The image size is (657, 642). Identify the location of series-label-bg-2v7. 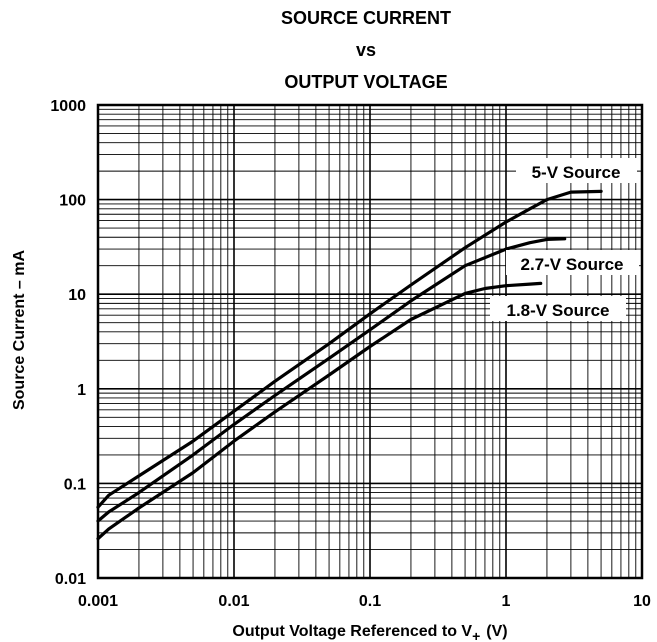
(572, 262).